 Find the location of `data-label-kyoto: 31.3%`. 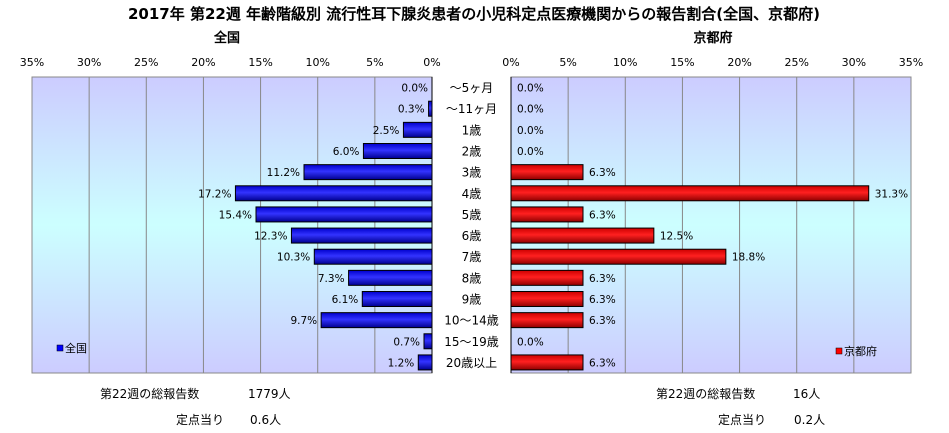

data-label-kyoto: 31.3% is located at coordinates (891, 194).